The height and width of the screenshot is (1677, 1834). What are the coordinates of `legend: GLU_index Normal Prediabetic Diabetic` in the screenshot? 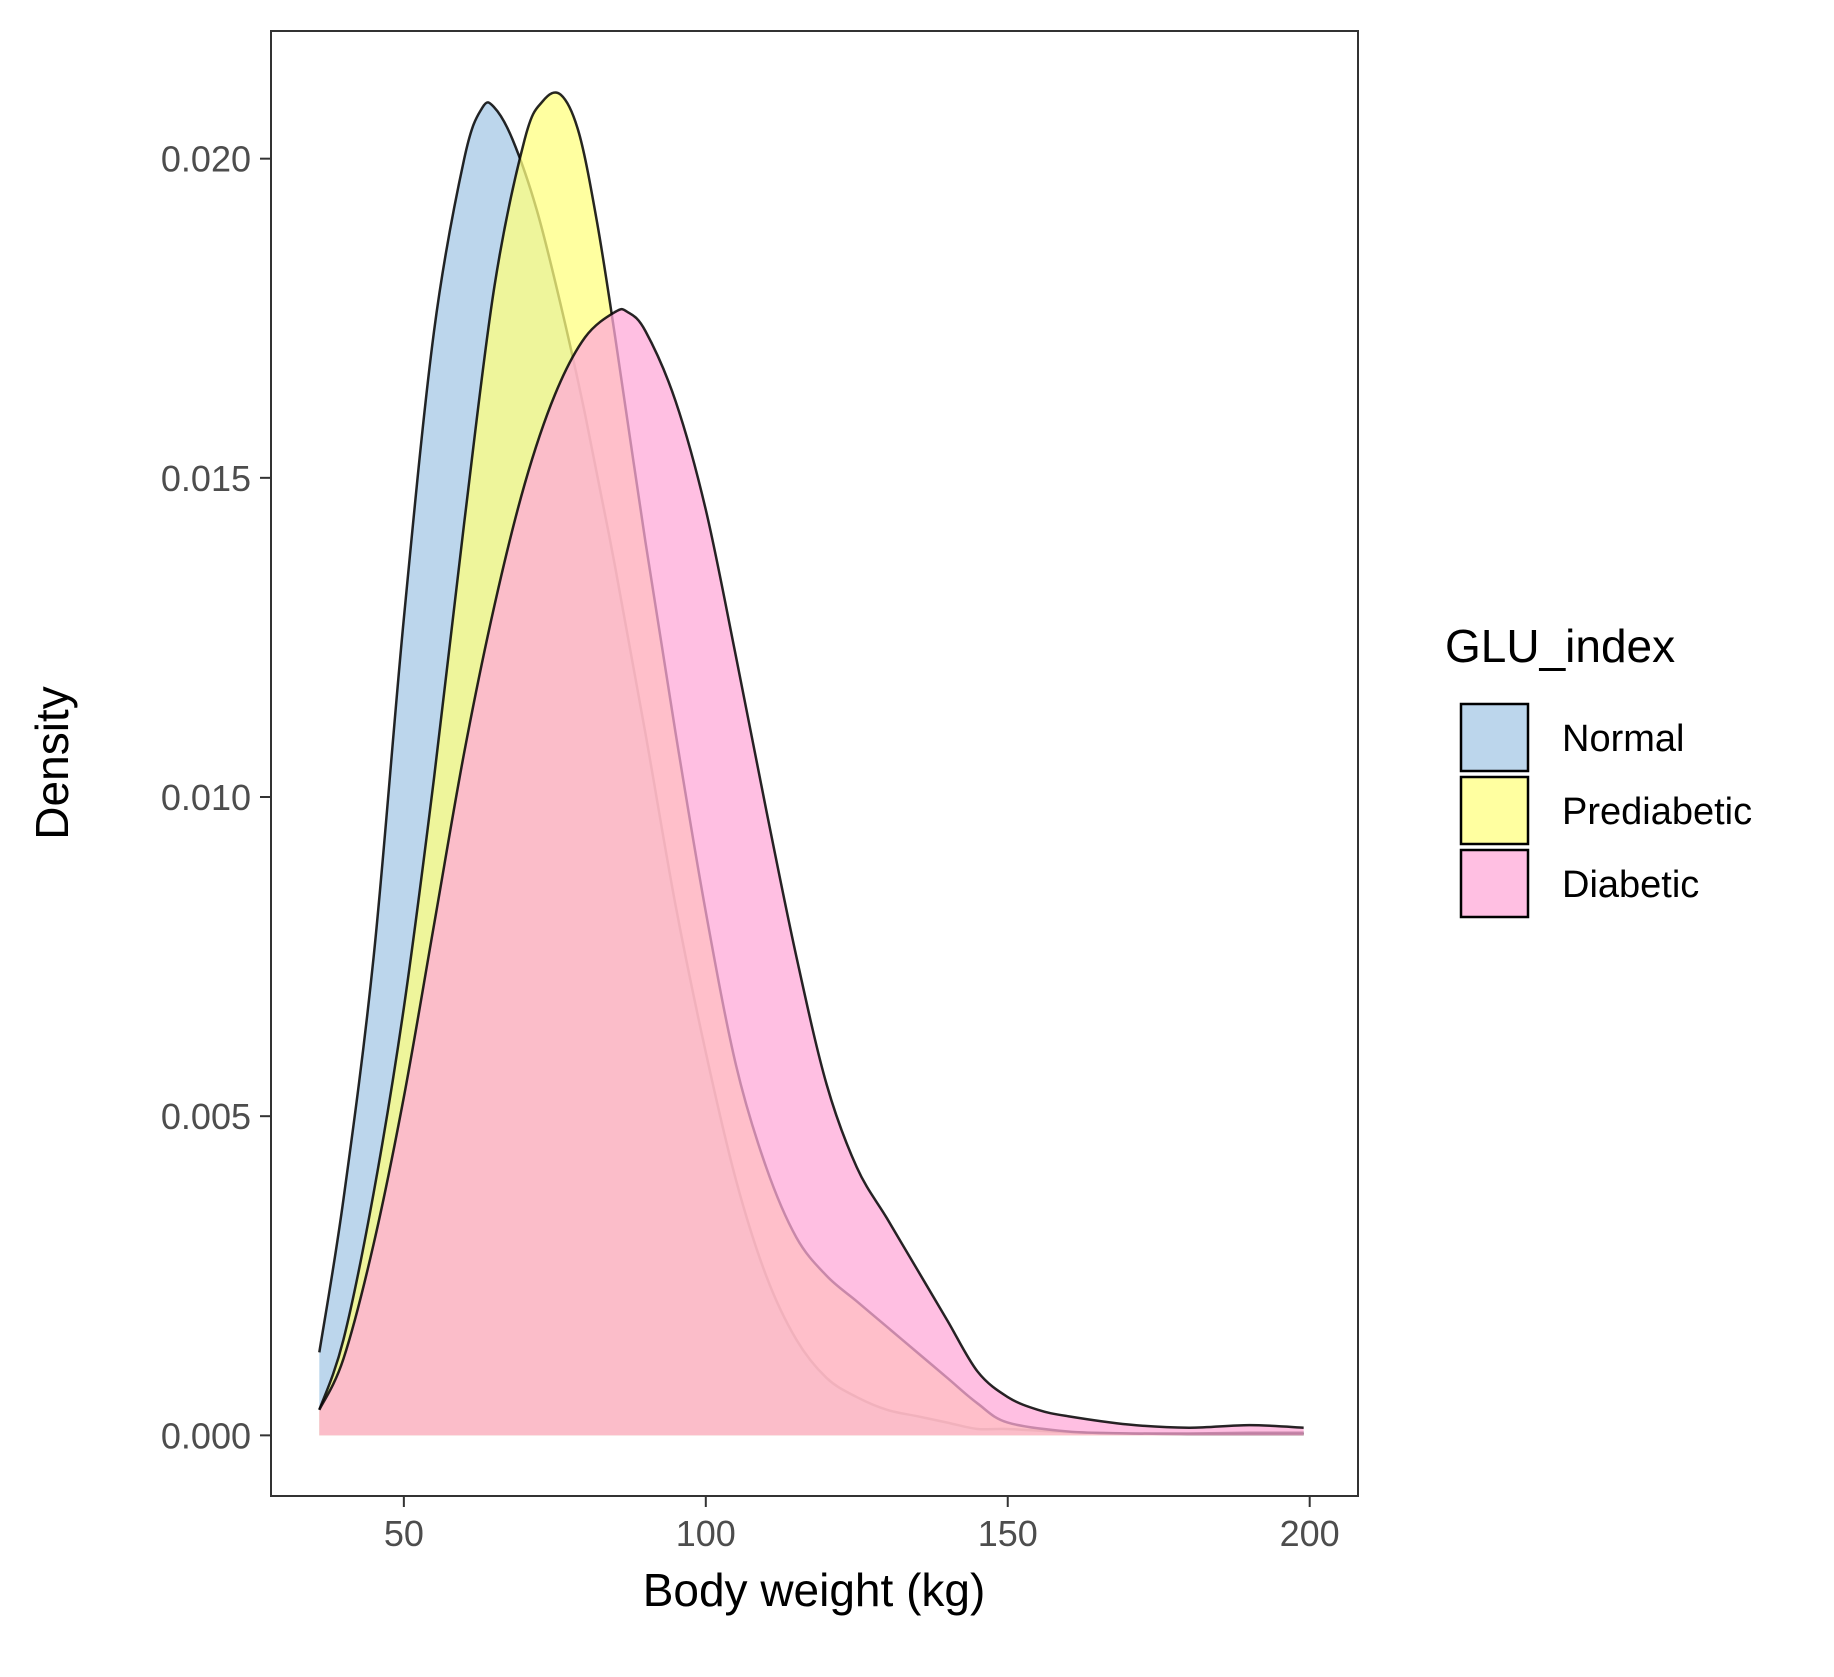 It's located at (1598, 769).